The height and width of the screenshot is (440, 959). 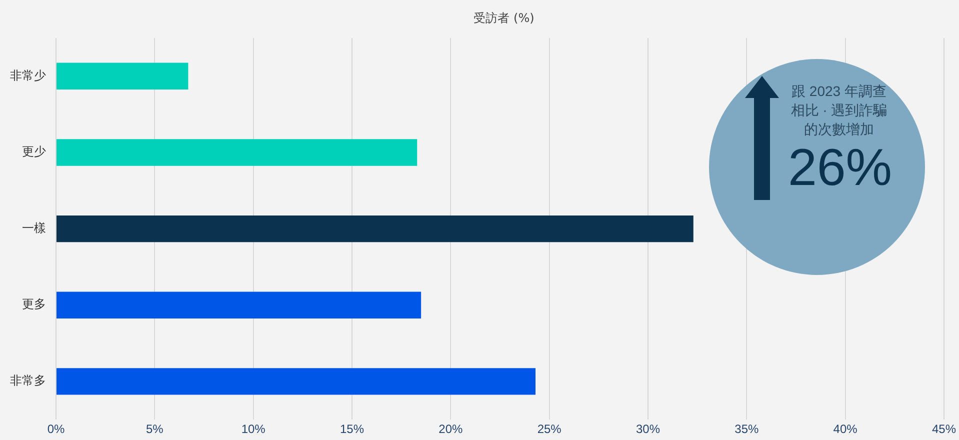 What do you see at coordinates (450, 429) in the screenshot?
I see `x-tick-label: 20%` at bounding box center [450, 429].